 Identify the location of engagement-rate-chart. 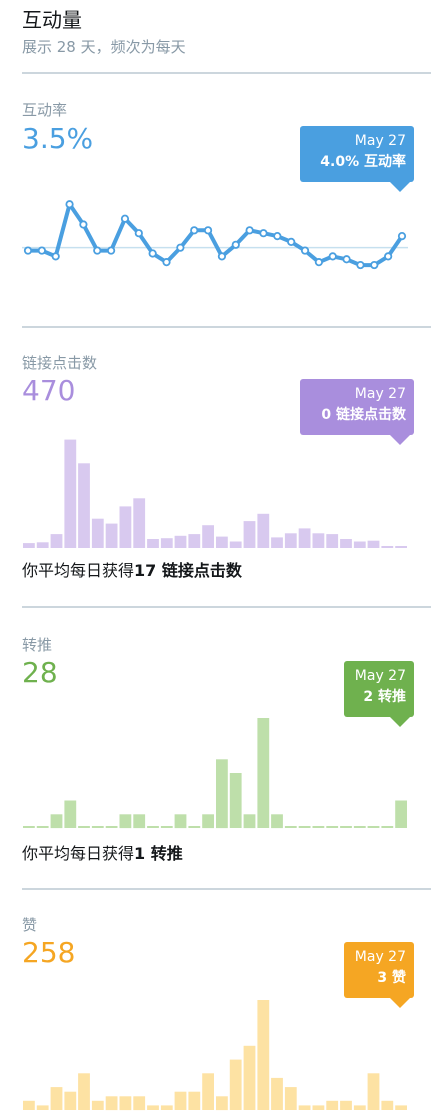
(215, 239).